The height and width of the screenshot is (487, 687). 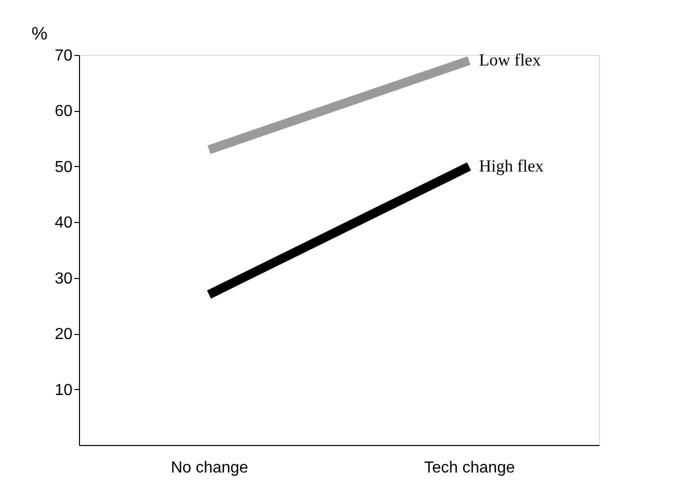 I want to click on x-tick-label: Tech change, so click(x=469, y=468).